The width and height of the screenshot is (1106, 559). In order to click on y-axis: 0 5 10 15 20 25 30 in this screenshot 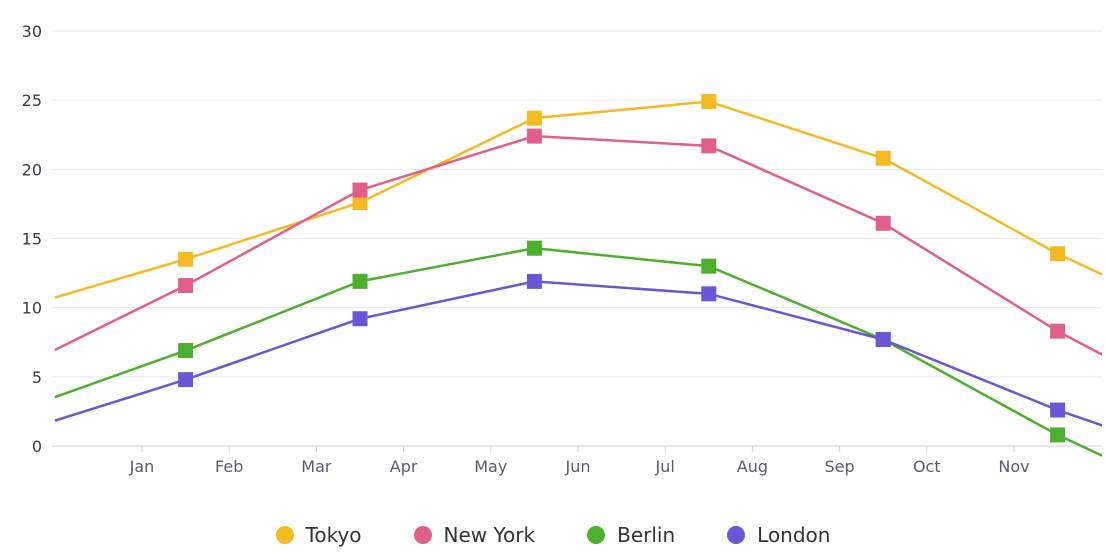, I will do `click(32, 239)`.